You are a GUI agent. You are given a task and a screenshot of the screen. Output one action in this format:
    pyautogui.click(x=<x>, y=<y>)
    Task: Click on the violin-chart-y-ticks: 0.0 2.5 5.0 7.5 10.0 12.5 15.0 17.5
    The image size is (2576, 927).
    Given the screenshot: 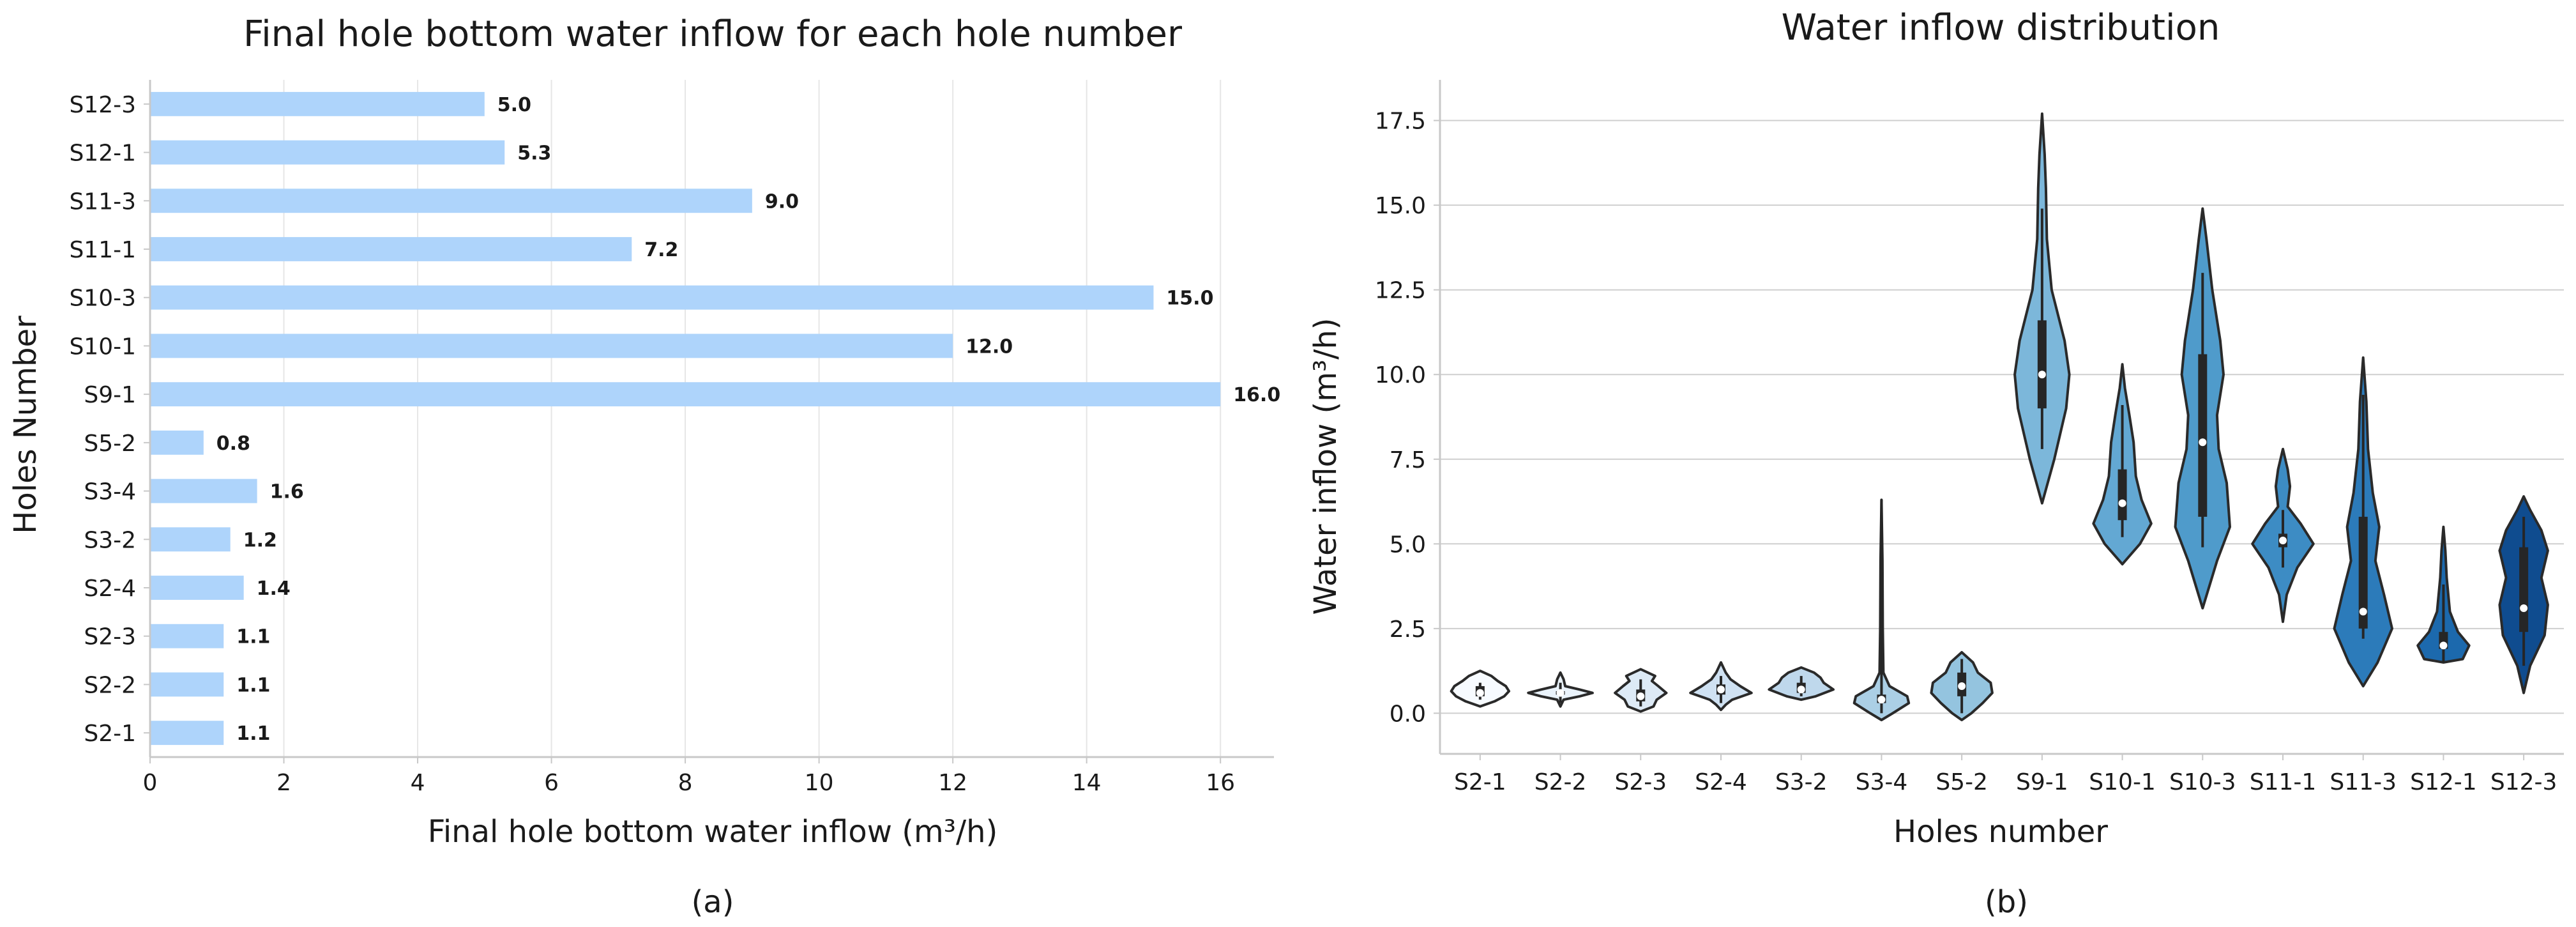 What is the action you would take?
    pyautogui.click(x=1408, y=418)
    